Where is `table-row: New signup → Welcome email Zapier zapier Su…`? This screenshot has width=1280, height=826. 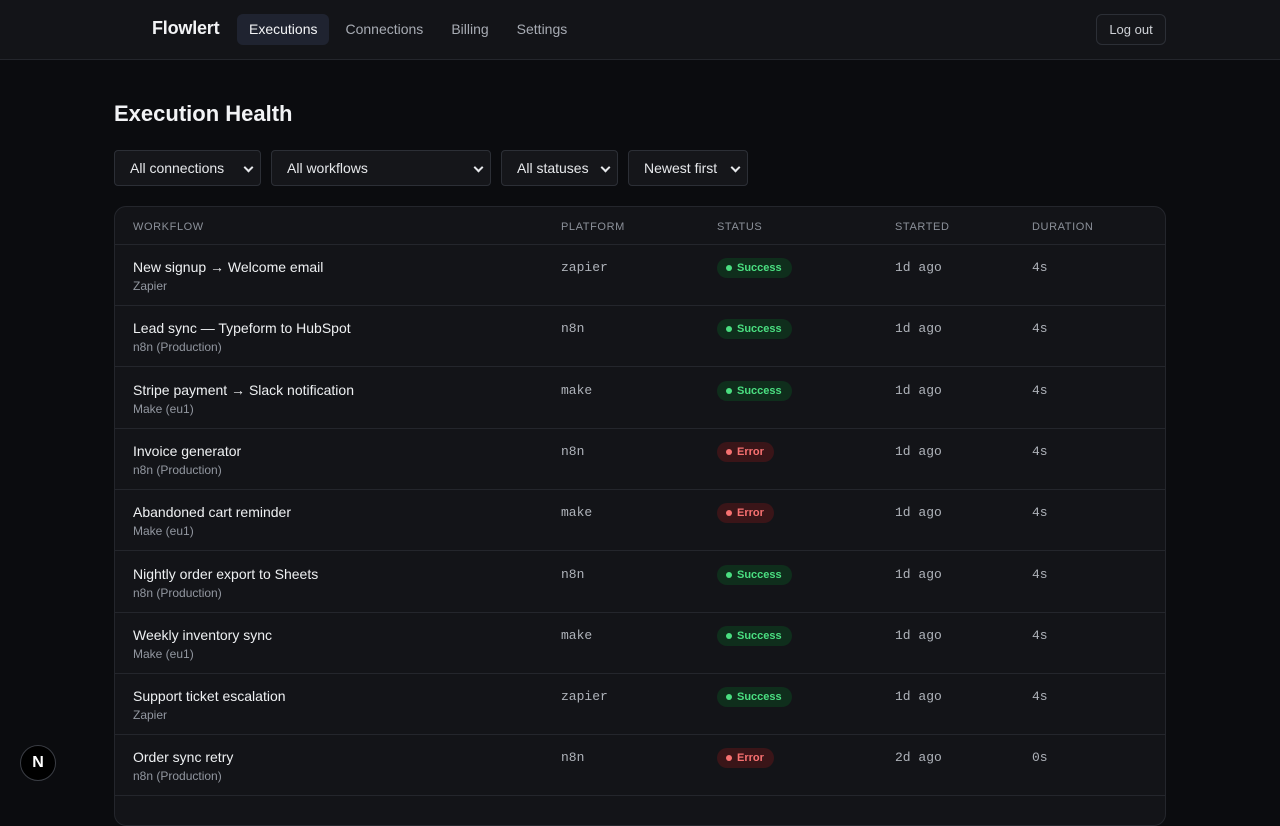
table-row: New signup → Welcome email Zapier zapier Su… is located at coordinates (640, 275).